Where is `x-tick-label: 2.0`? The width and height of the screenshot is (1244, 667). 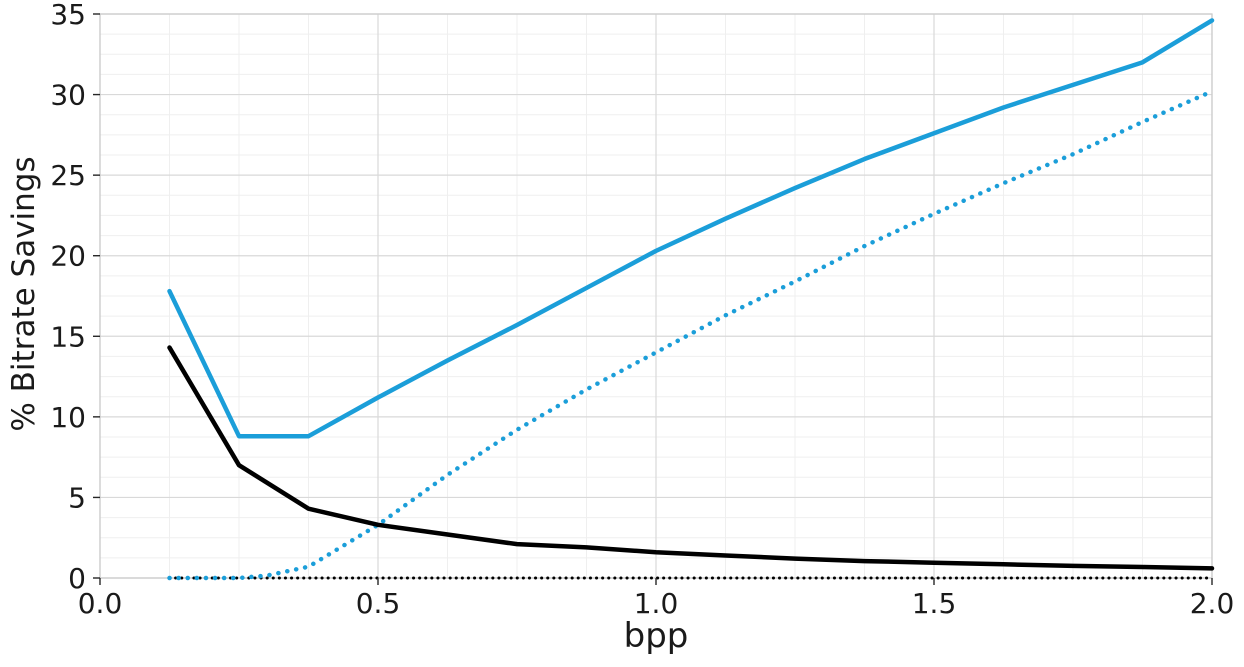 x-tick-label: 2.0 is located at coordinates (1212, 603).